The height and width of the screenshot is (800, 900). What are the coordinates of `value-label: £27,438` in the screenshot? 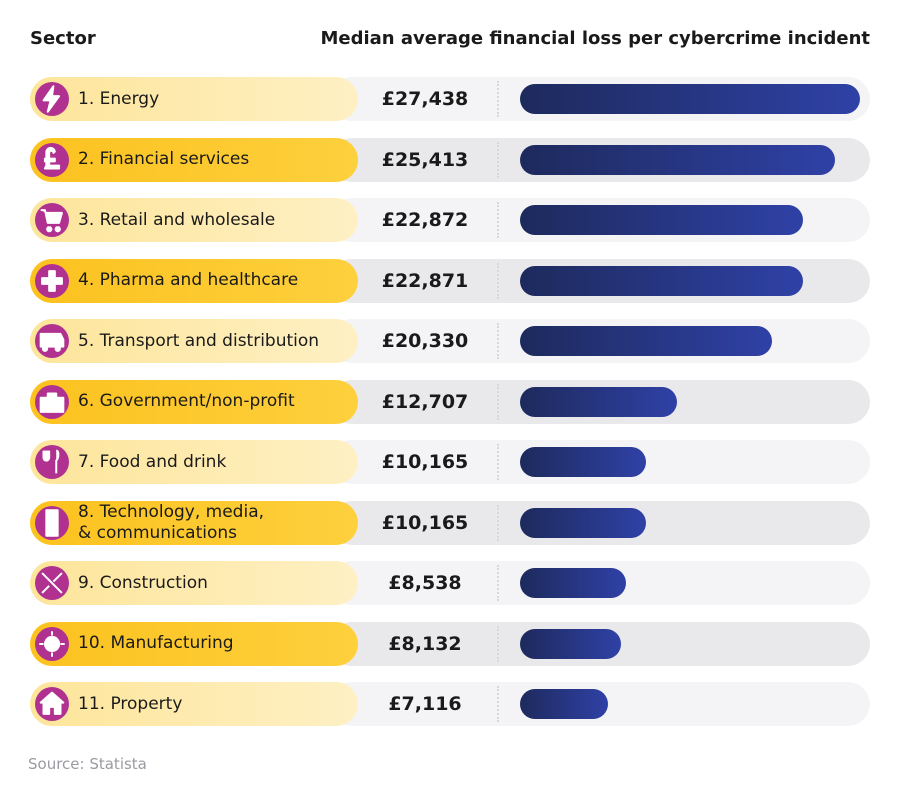 It's located at (425, 99).